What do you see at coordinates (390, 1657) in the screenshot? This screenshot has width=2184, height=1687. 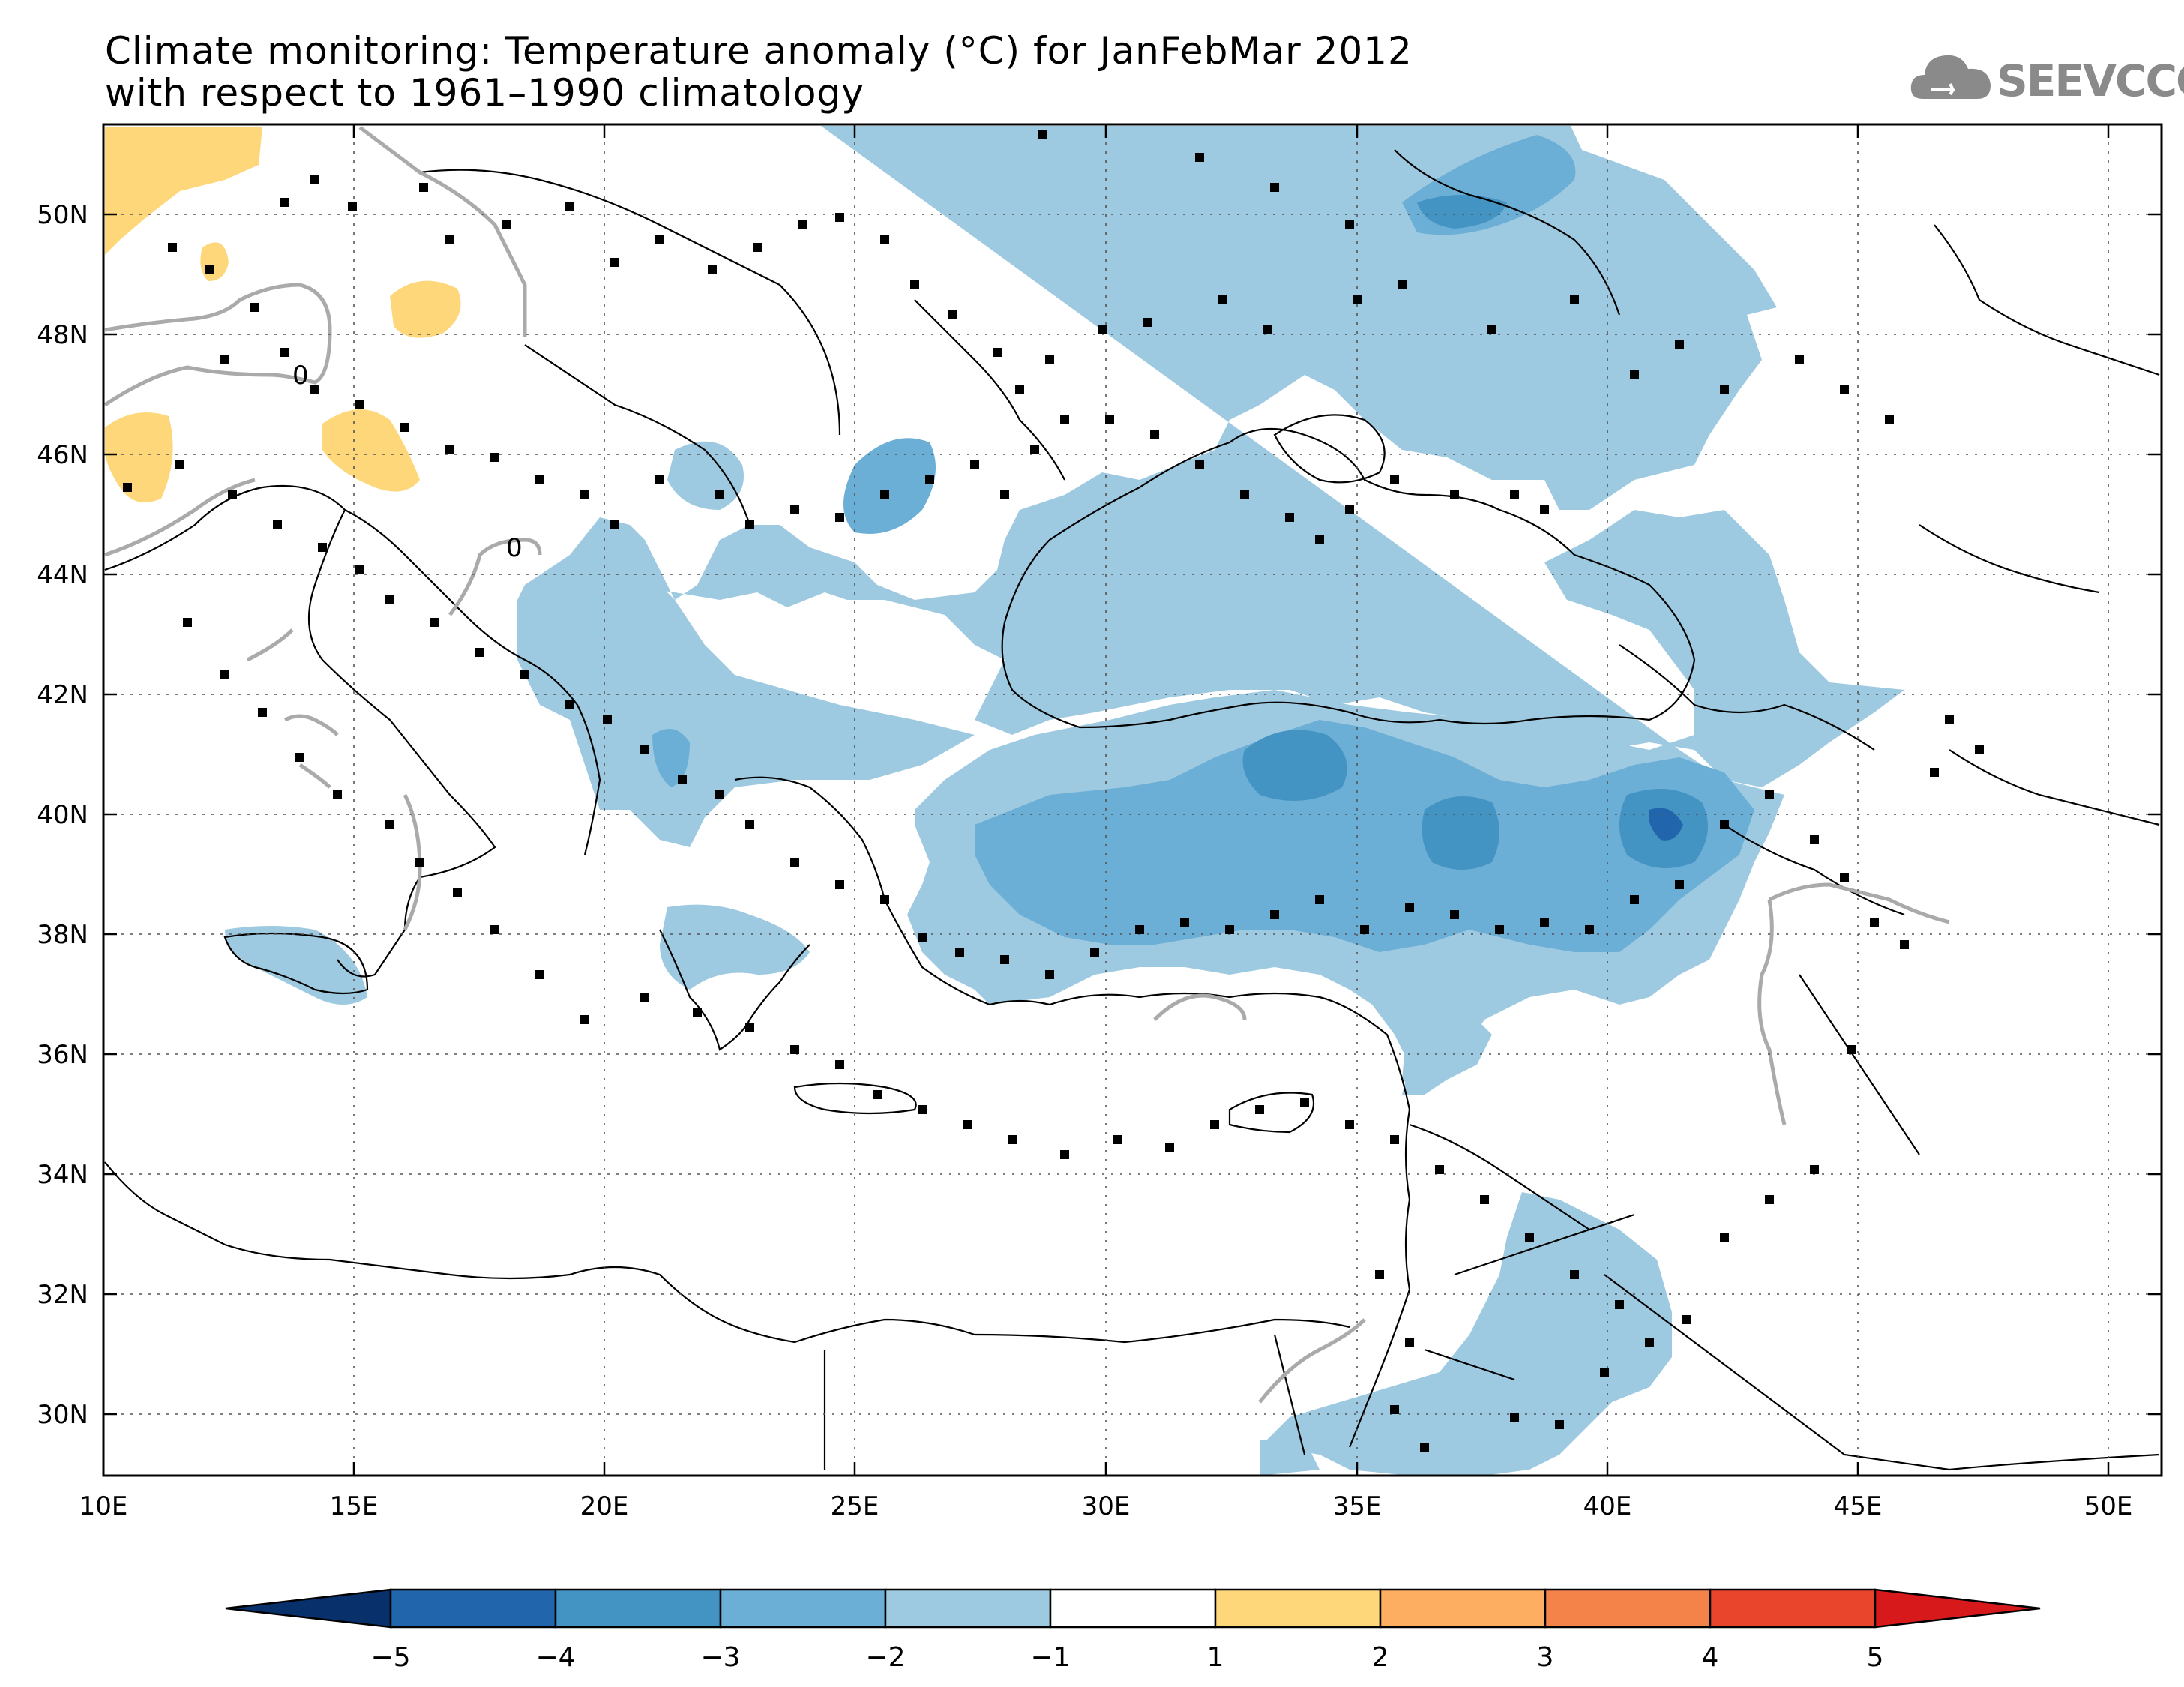 I see `colorbar-label: −5` at bounding box center [390, 1657].